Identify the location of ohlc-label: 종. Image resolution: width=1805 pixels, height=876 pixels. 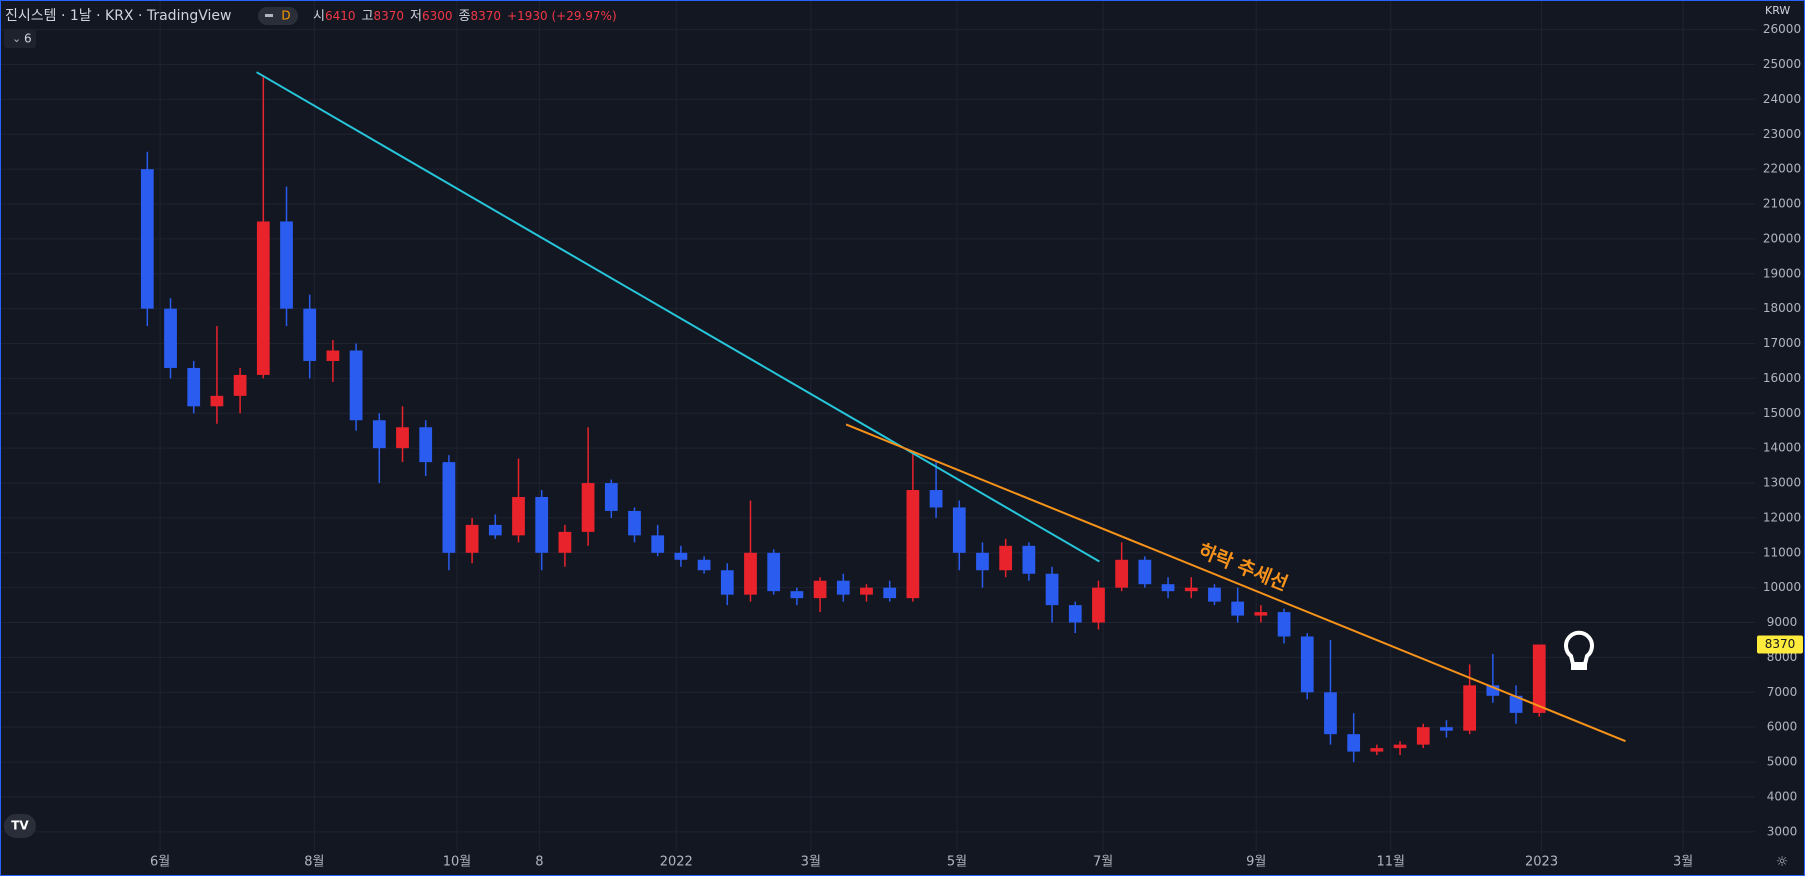
(465, 16).